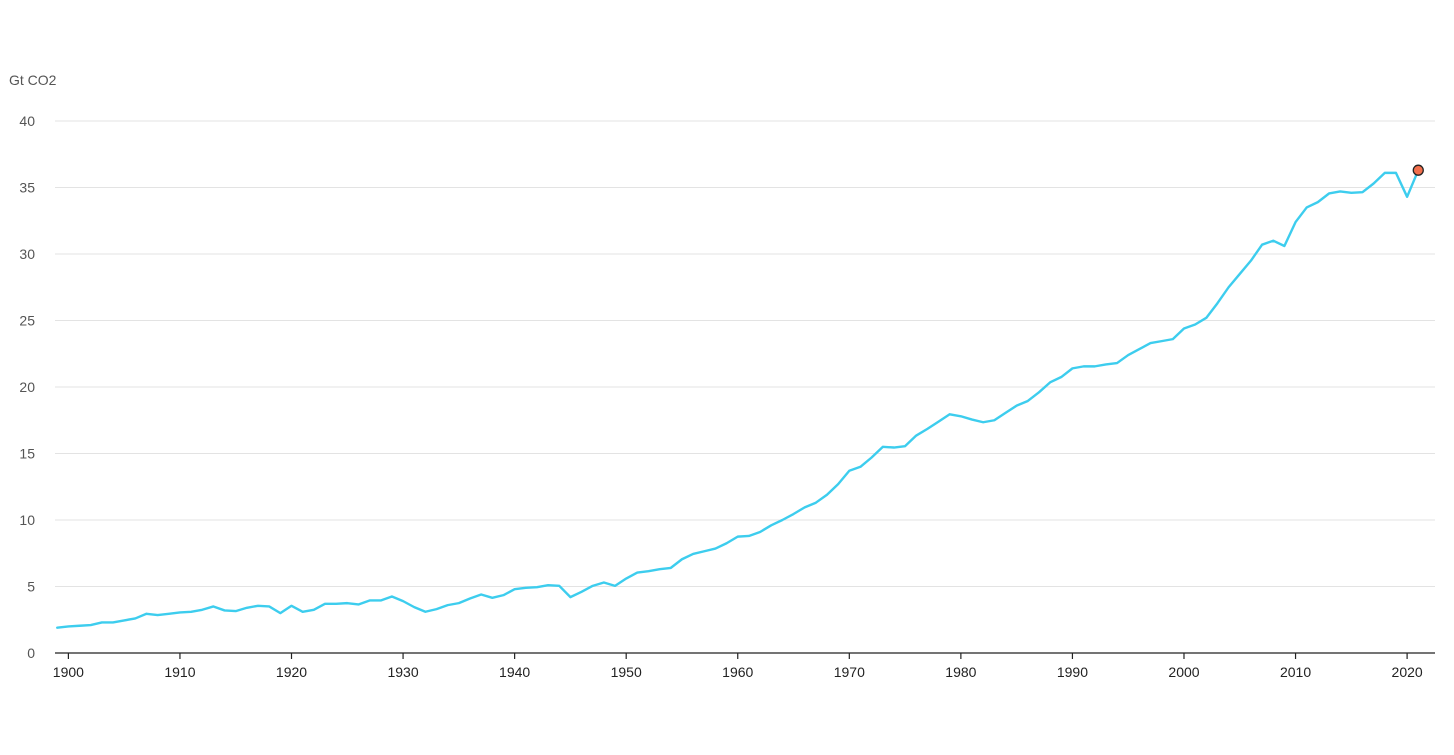  What do you see at coordinates (1329, 193) in the screenshot?
I see `data-point-2013` at bounding box center [1329, 193].